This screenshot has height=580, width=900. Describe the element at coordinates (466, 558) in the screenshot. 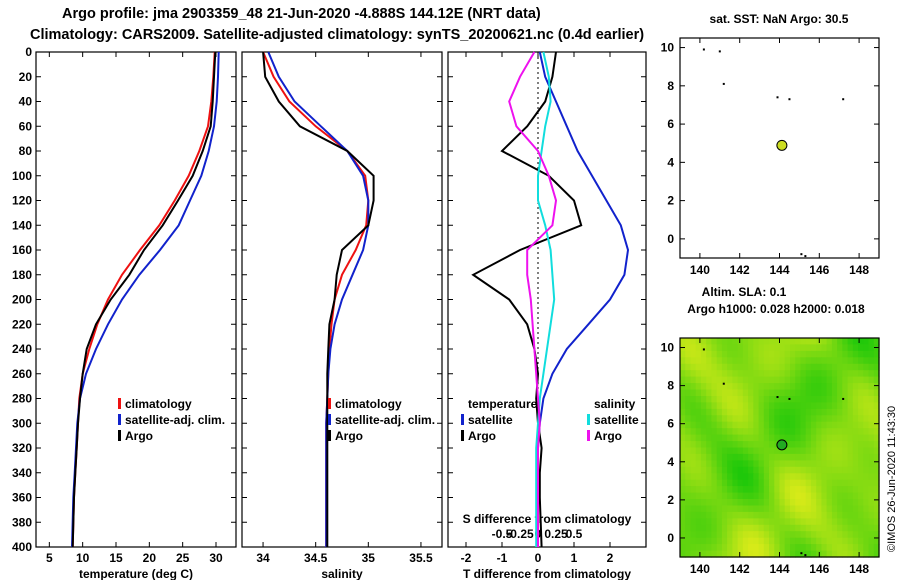

I see `x-tick-label: -2` at that location.